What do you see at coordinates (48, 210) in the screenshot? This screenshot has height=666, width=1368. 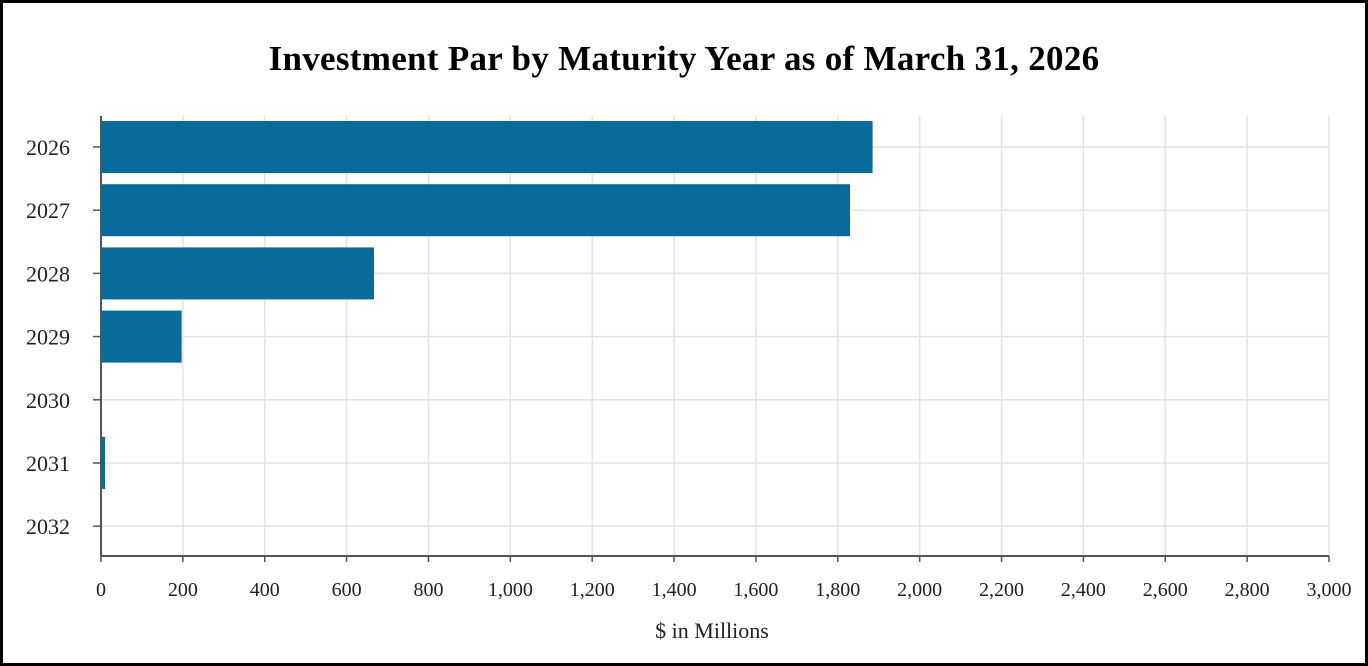 I see `category-label-2027: 2027` at bounding box center [48, 210].